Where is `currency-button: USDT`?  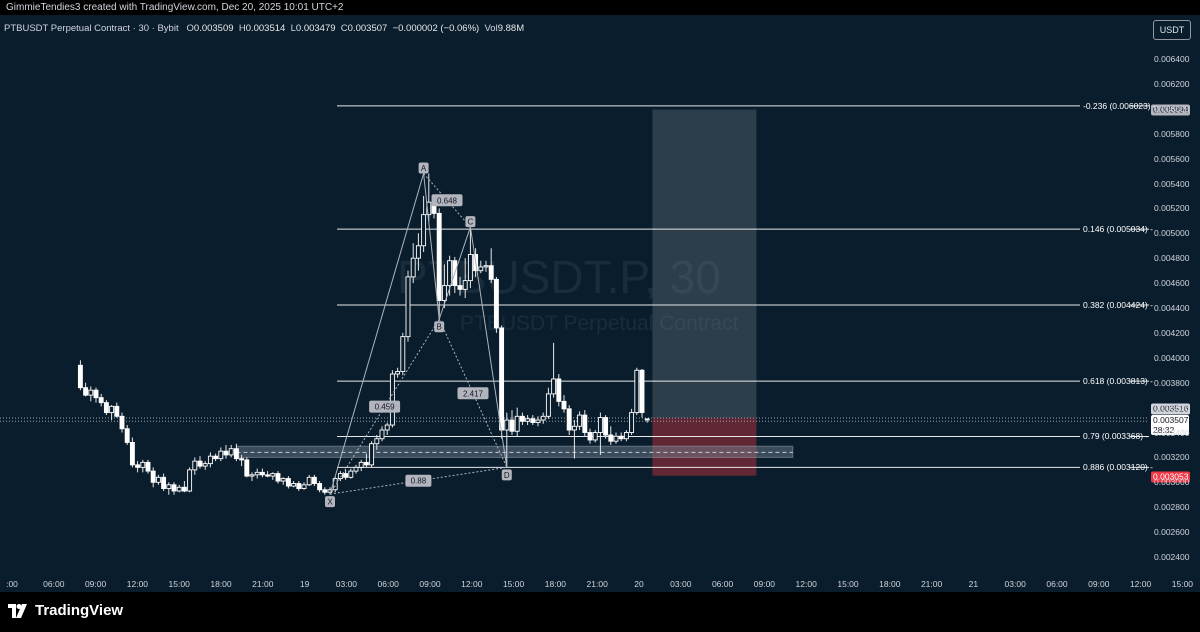
currency-button: USDT is located at coordinates (1172, 30).